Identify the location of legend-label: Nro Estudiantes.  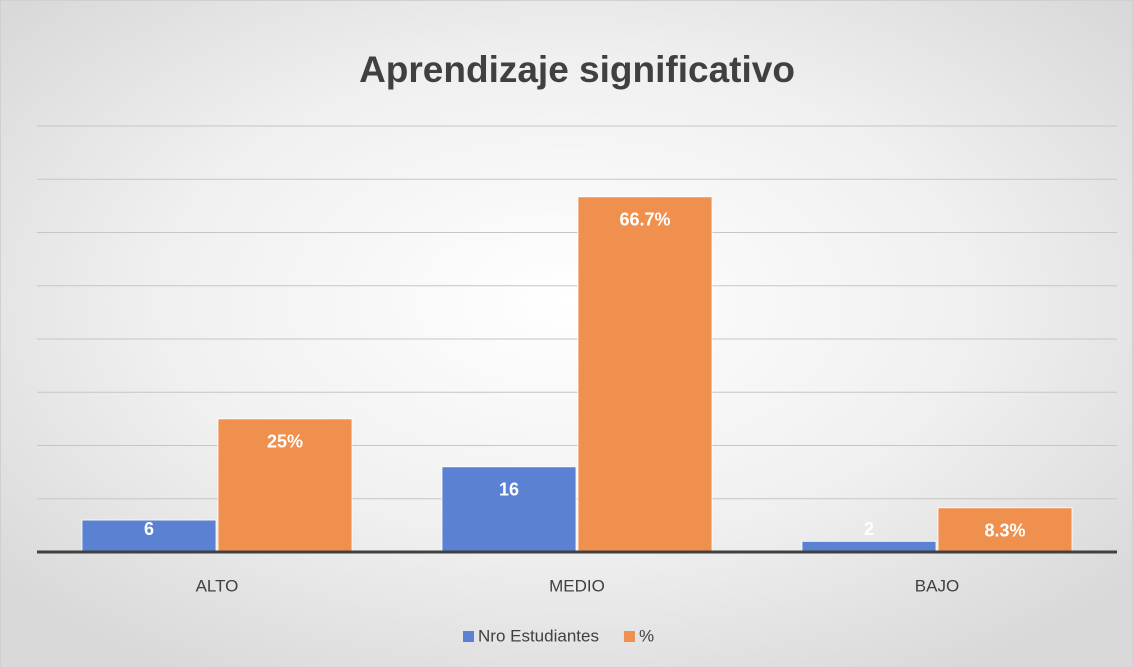
(538, 635).